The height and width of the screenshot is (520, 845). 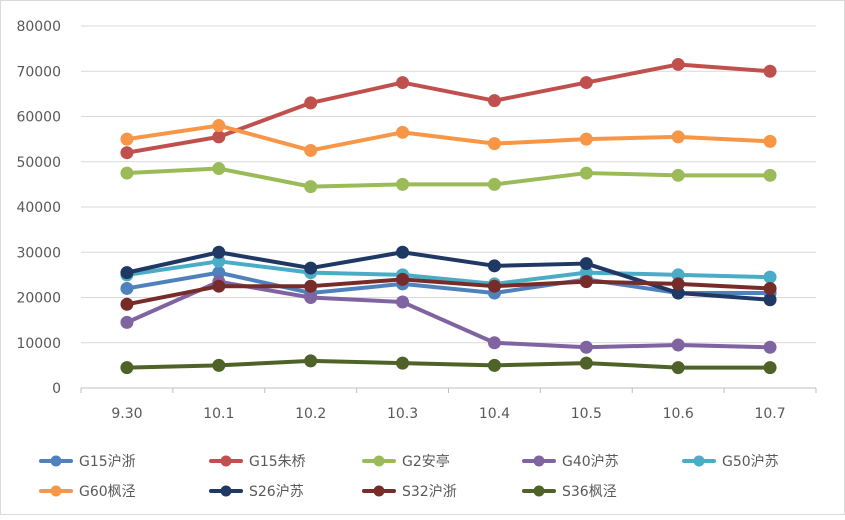 I want to click on legend-label: G40沪苏, so click(x=590, y=462).